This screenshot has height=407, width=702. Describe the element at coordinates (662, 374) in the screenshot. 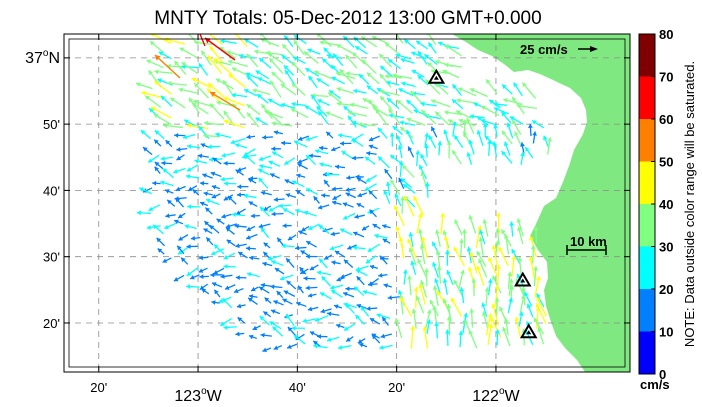

I see `colorbar-tick-label: 0` at that location.